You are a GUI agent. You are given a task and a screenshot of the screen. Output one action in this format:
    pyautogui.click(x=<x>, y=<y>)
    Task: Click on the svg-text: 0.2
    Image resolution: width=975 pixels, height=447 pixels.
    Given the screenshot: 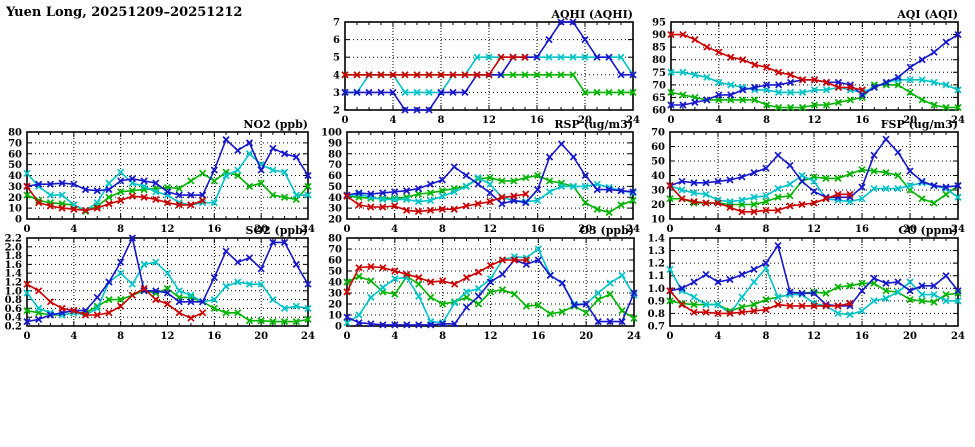 What is the action you would take?
    pyautogui.click(x=13, y=327)
    